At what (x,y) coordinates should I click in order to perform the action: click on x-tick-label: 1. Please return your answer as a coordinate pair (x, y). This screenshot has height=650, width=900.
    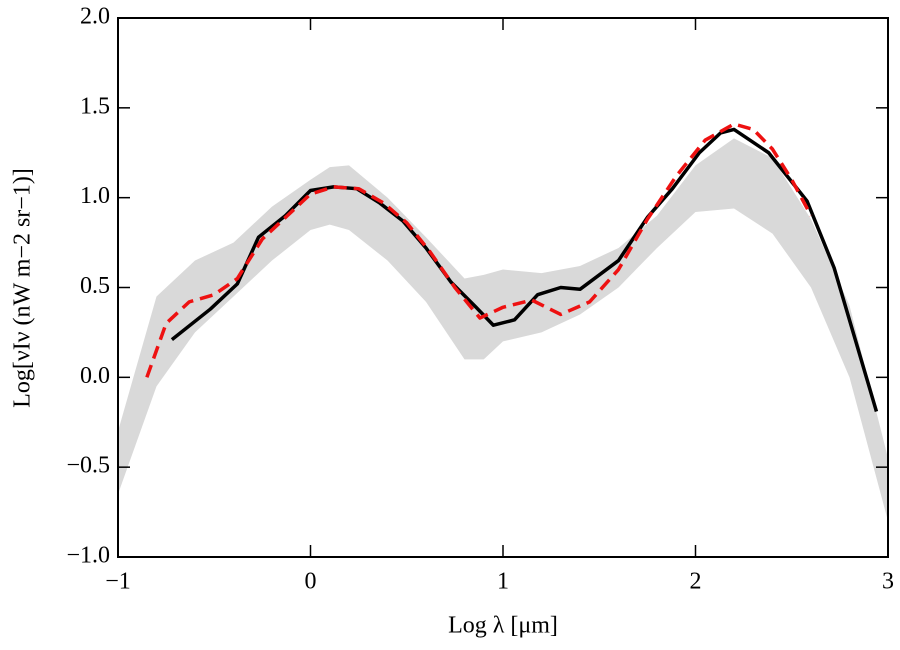
    Looking at the image, I should click on (503, 582).